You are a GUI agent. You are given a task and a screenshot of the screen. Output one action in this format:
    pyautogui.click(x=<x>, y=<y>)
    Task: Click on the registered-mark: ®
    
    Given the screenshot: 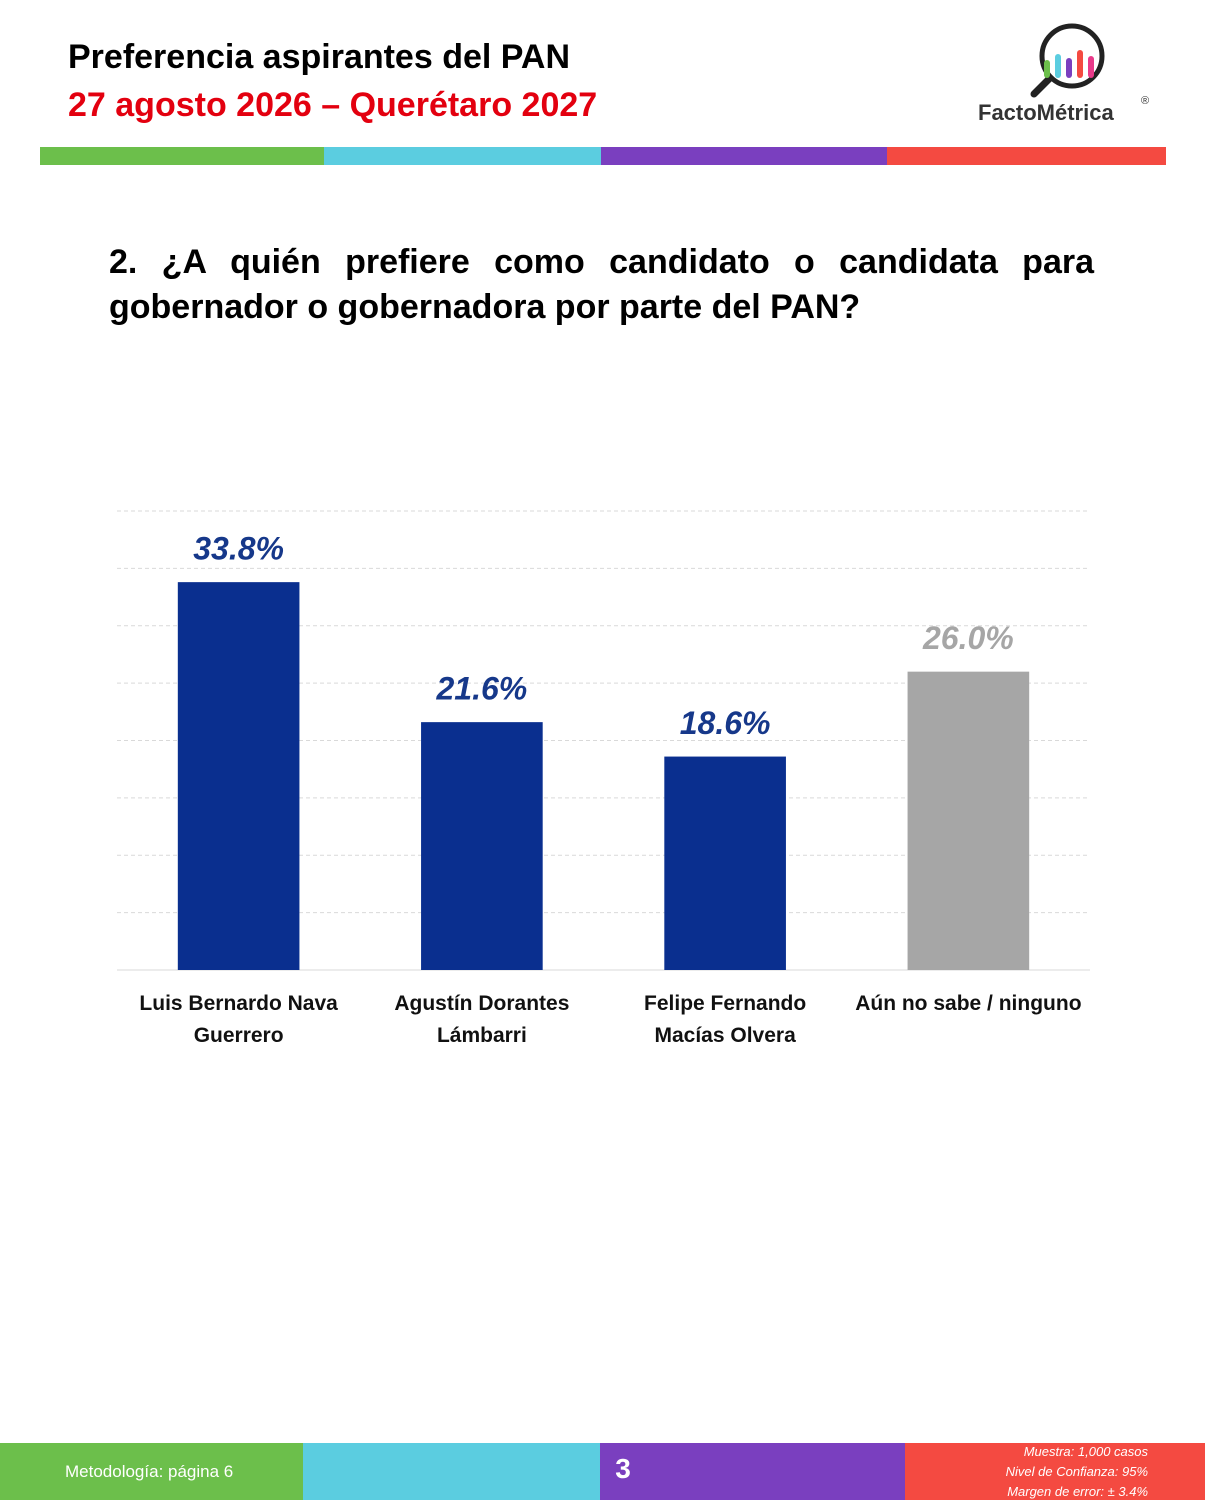 What is the action you would take?
    pyautogui.click(x=1145, y=101)
    